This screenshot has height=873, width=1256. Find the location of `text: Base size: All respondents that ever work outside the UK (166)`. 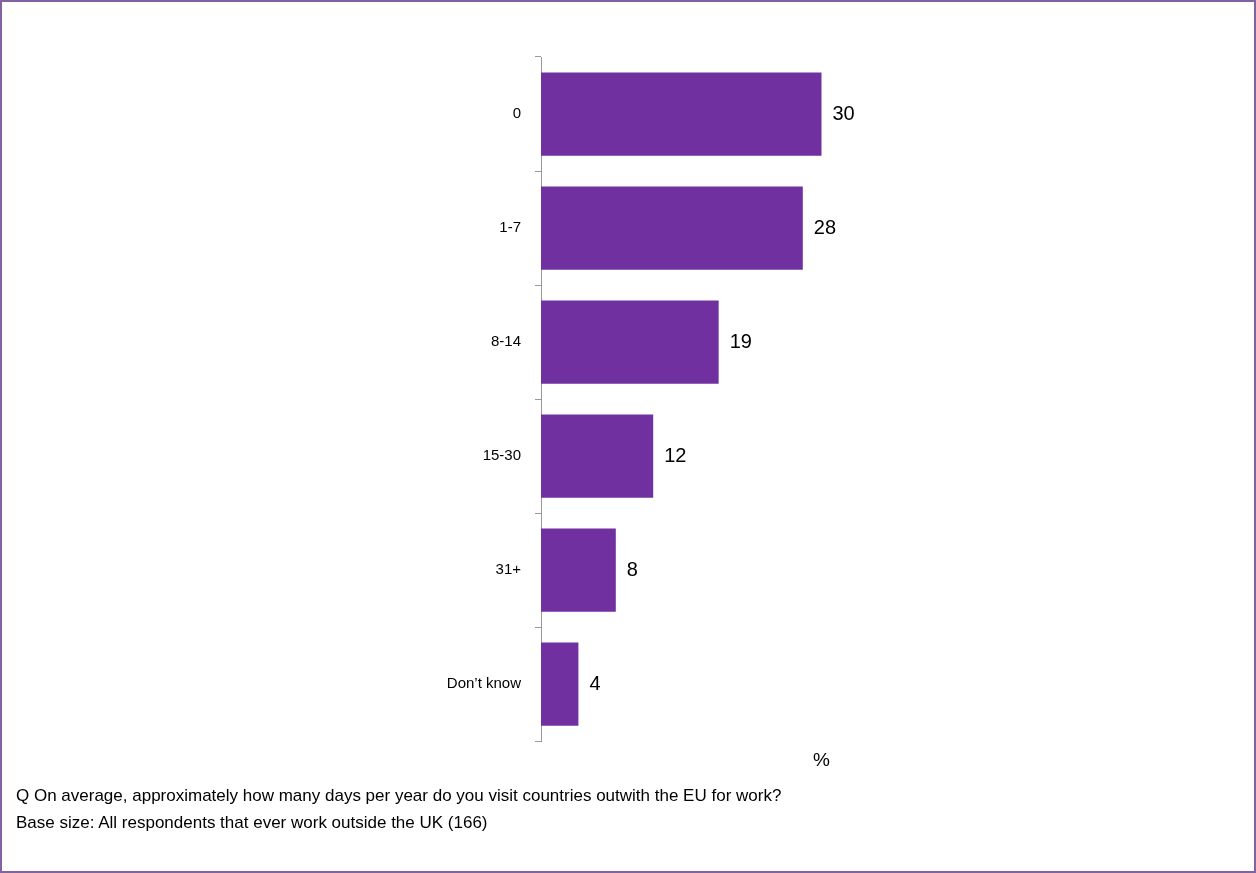

text: Base size: All respondents that ever work outside the UK (166) is located at coordinates (252, 823).